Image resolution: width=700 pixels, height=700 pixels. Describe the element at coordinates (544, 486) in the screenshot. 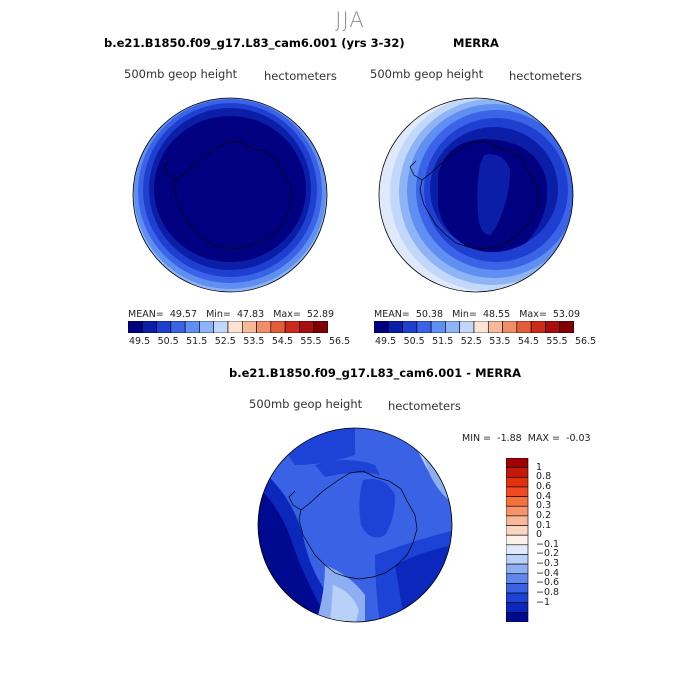

I see `diff-colorbar-tick-label: 0.6` at that location.